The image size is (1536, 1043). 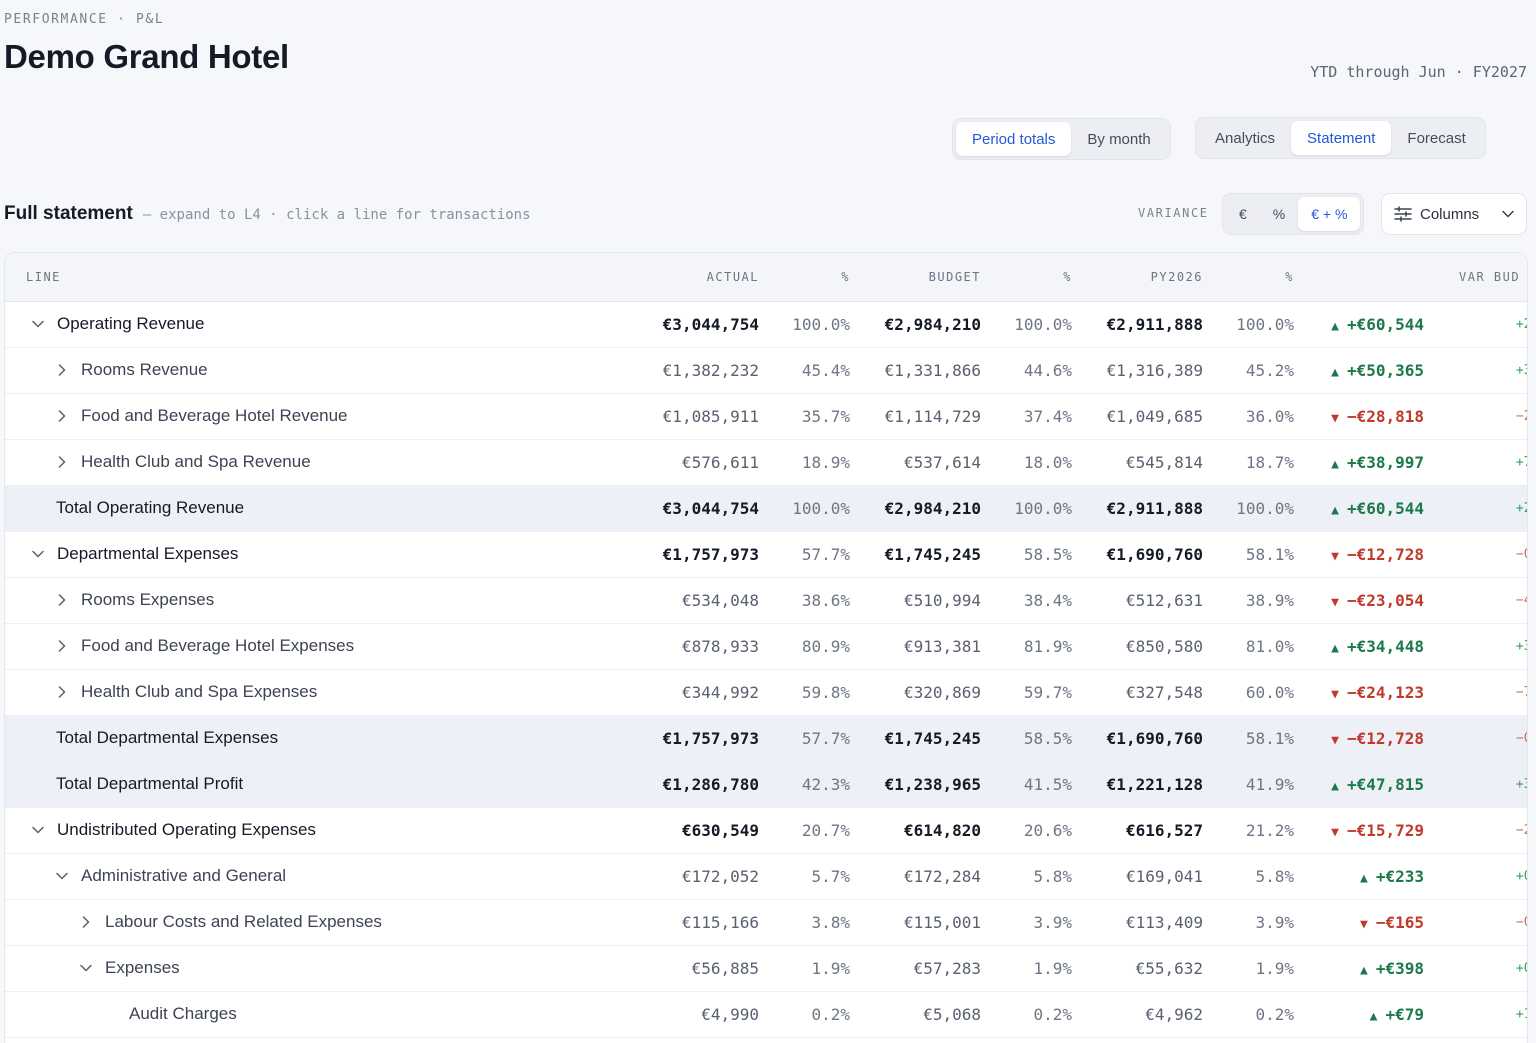 What do you see at coordinates (1026, 738) in the screenshot?
I see `budget-pct-cell: 58.5%` at bounding box center [1026, 738].